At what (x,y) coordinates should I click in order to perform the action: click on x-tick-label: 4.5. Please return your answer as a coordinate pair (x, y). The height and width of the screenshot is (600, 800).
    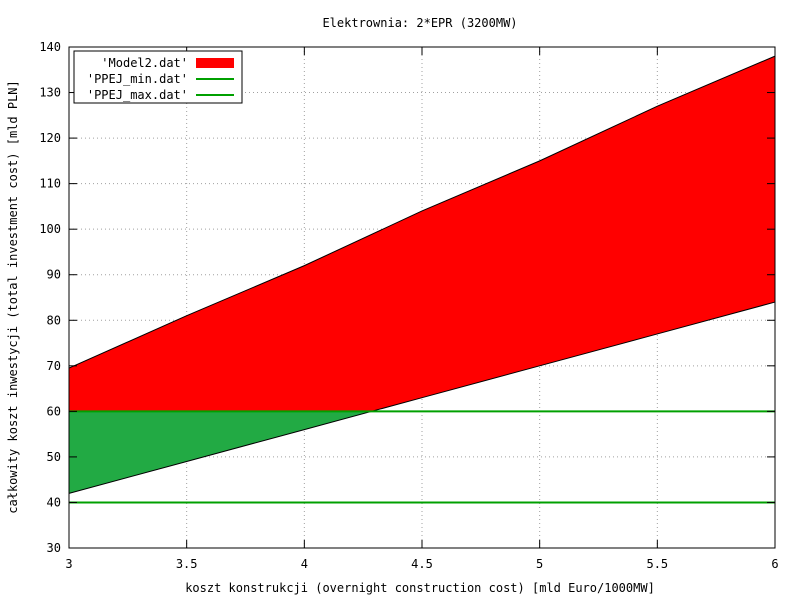
    Looking at the image, I should click on (422, 564).